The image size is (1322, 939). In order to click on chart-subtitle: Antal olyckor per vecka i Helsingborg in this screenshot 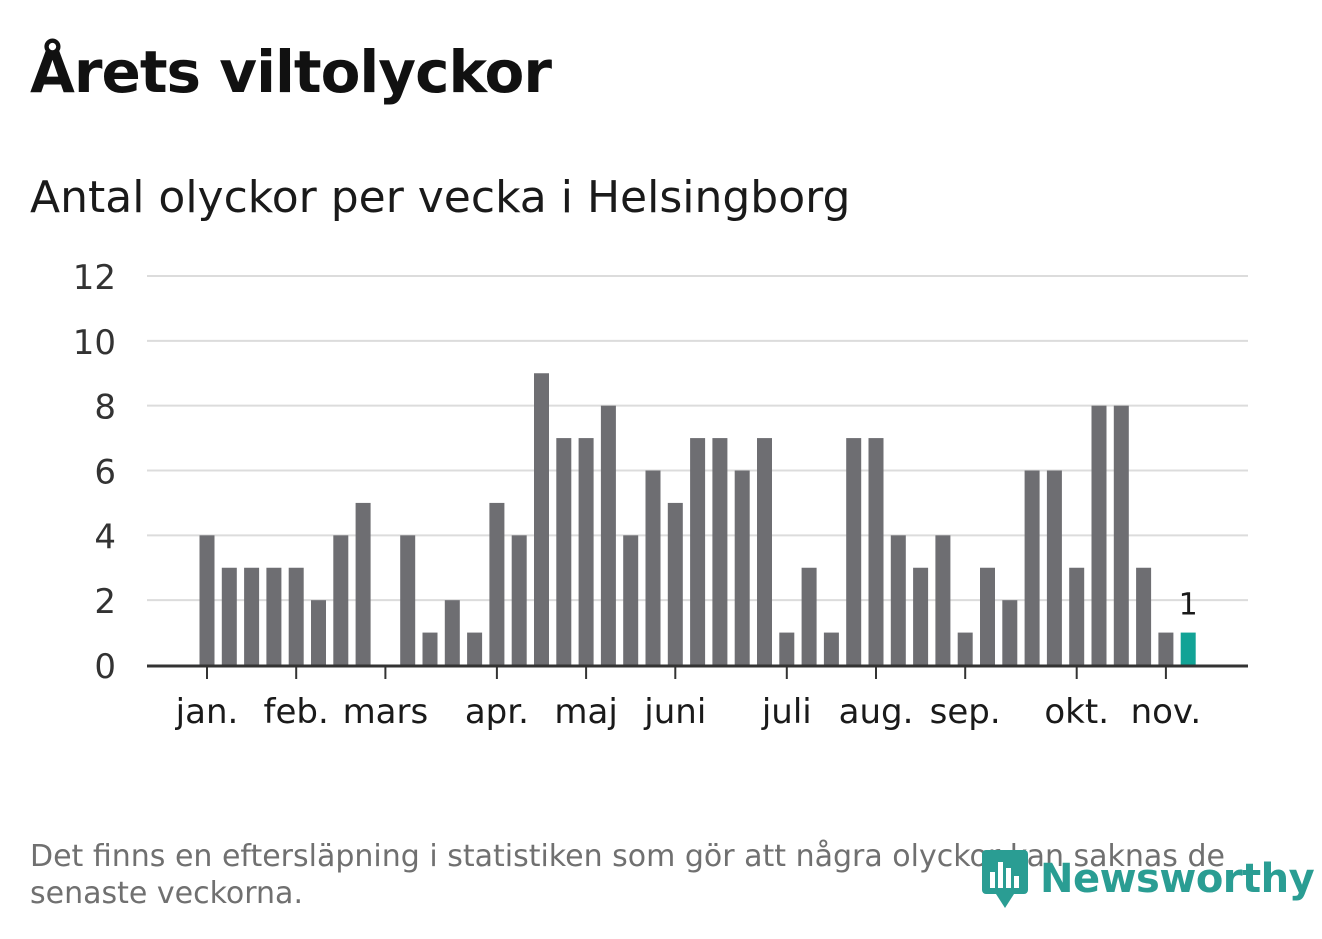, I will do `click(440, 197)`.